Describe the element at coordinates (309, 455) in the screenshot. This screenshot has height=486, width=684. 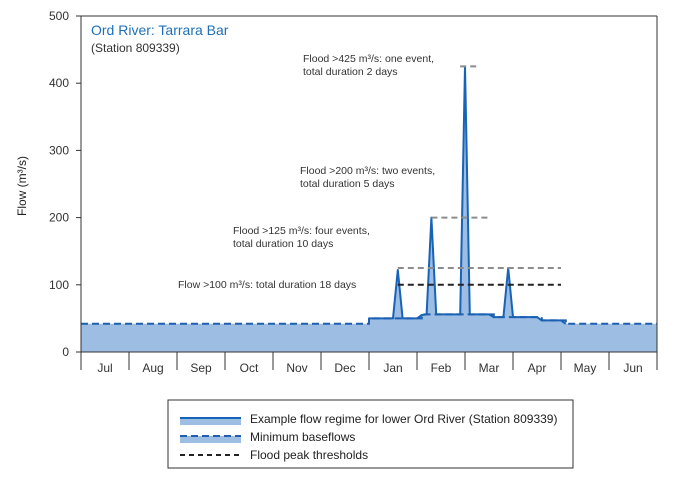
I see `legend-item-label: Flood peak thresholds` at that location.